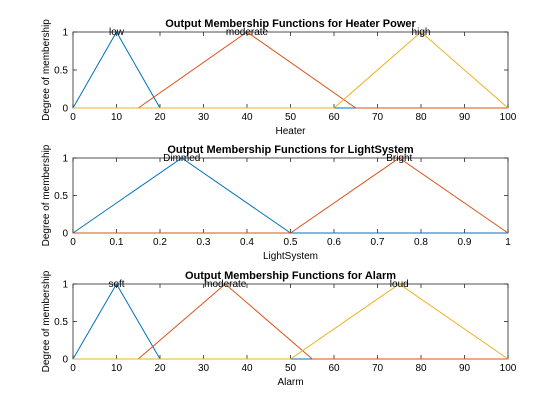 The height and width of the screenshot is (420, 560). Describe the element at coordinates (247, 117) in the screenshot. I see `chart1-xtick-label: 40` at that location.